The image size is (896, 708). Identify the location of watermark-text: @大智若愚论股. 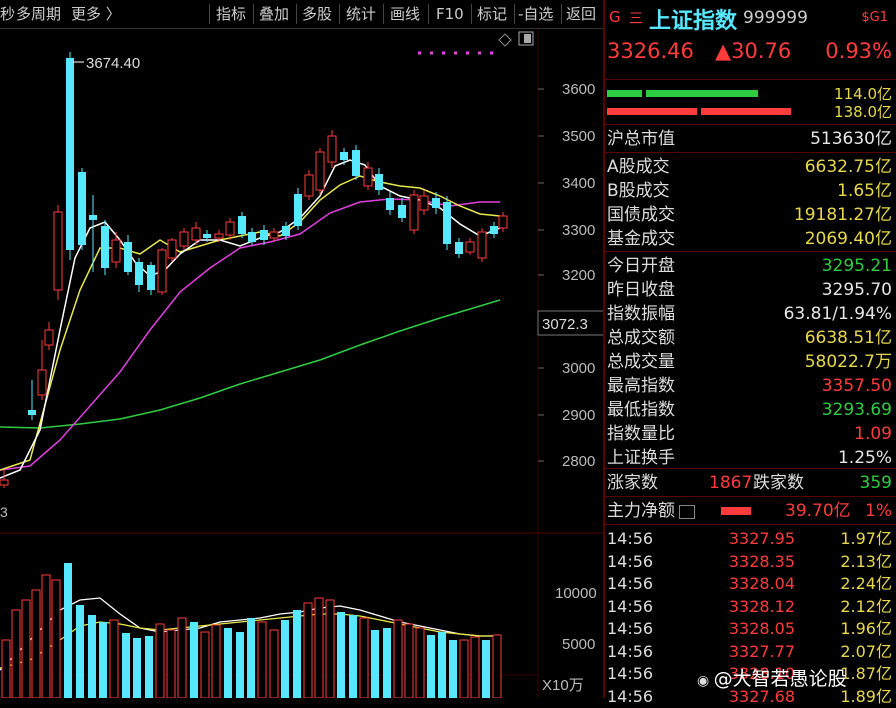
(780, 679).